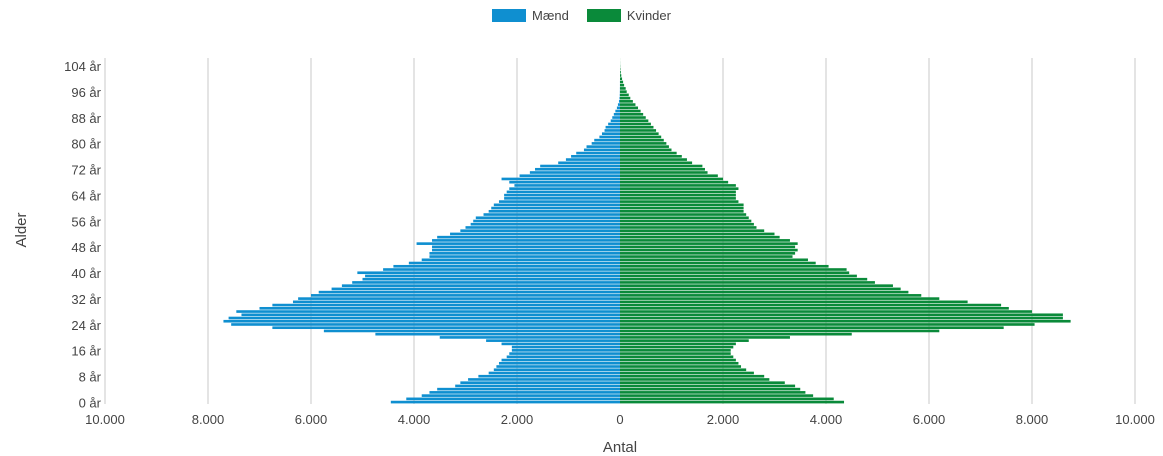 This screenshot has width=1163, height=456. Describe the element at coordinates (628, 15) in the screenshot. I see `legend-item-kvinder: Kvinder` at that location.